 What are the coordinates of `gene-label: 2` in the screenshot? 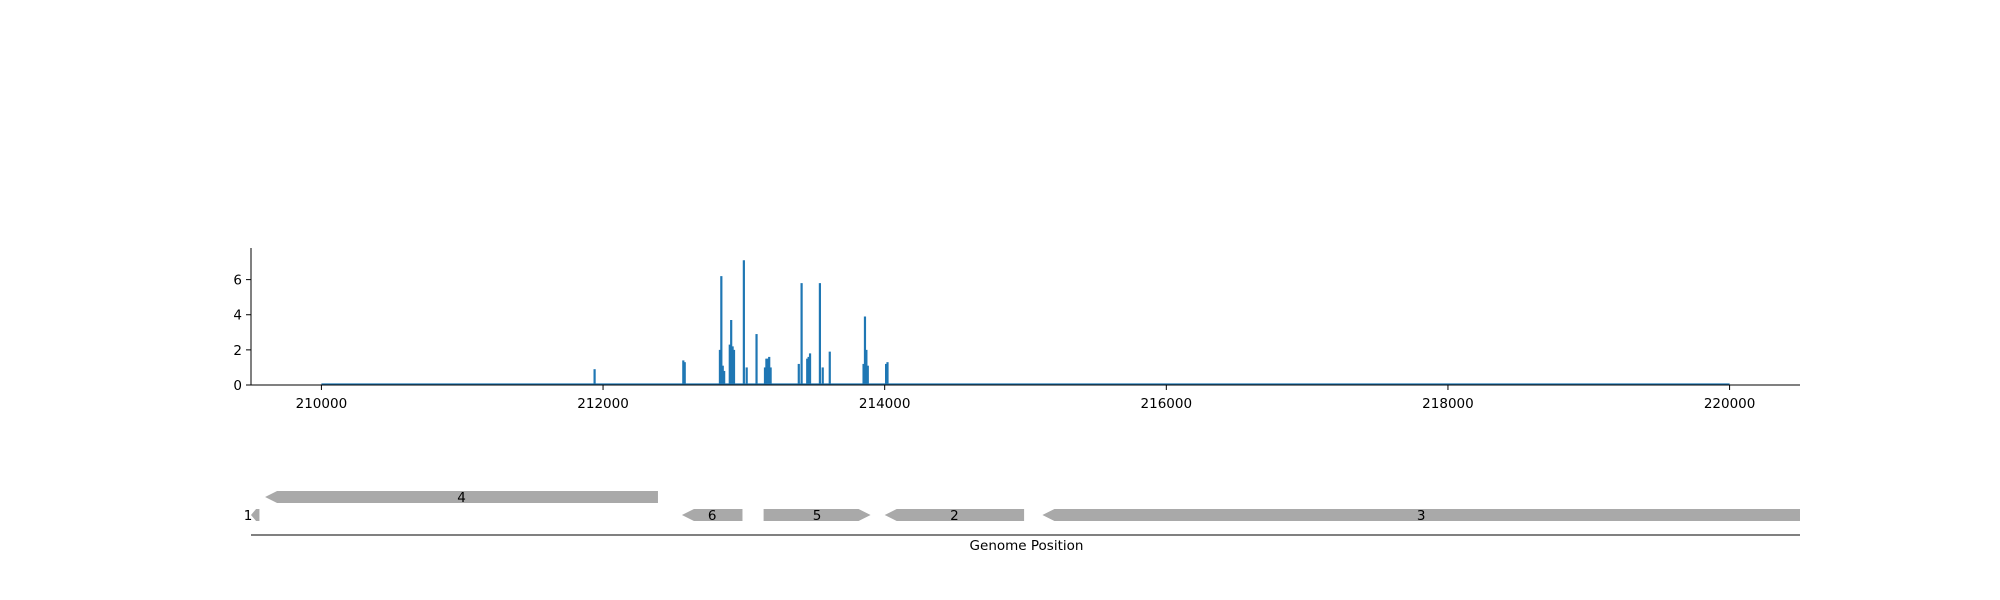 It's located at (954, 516).